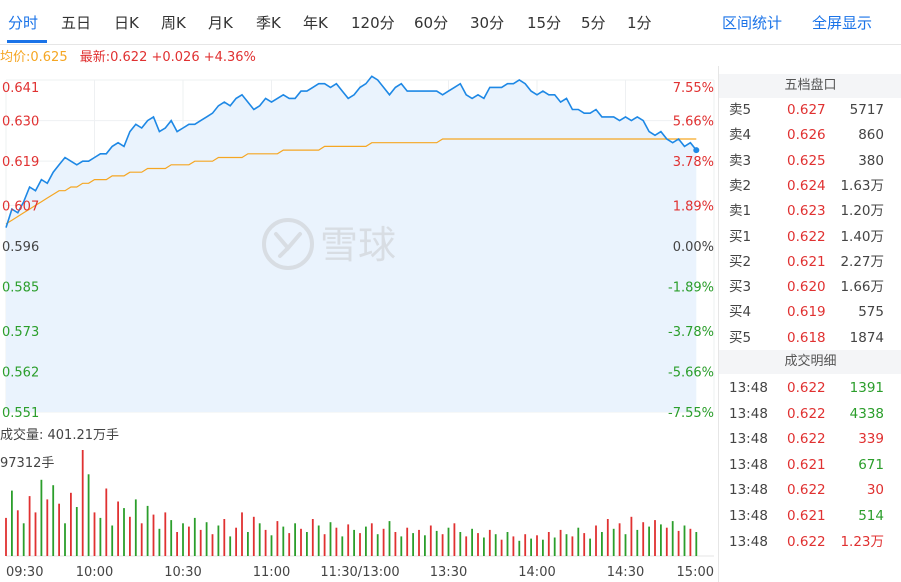 Image resolution: width=901 pixels, height=582 pixels. Describe the element at coordinates (27, 41) in the screenshot. I see `active-tab-indicator` at that location.